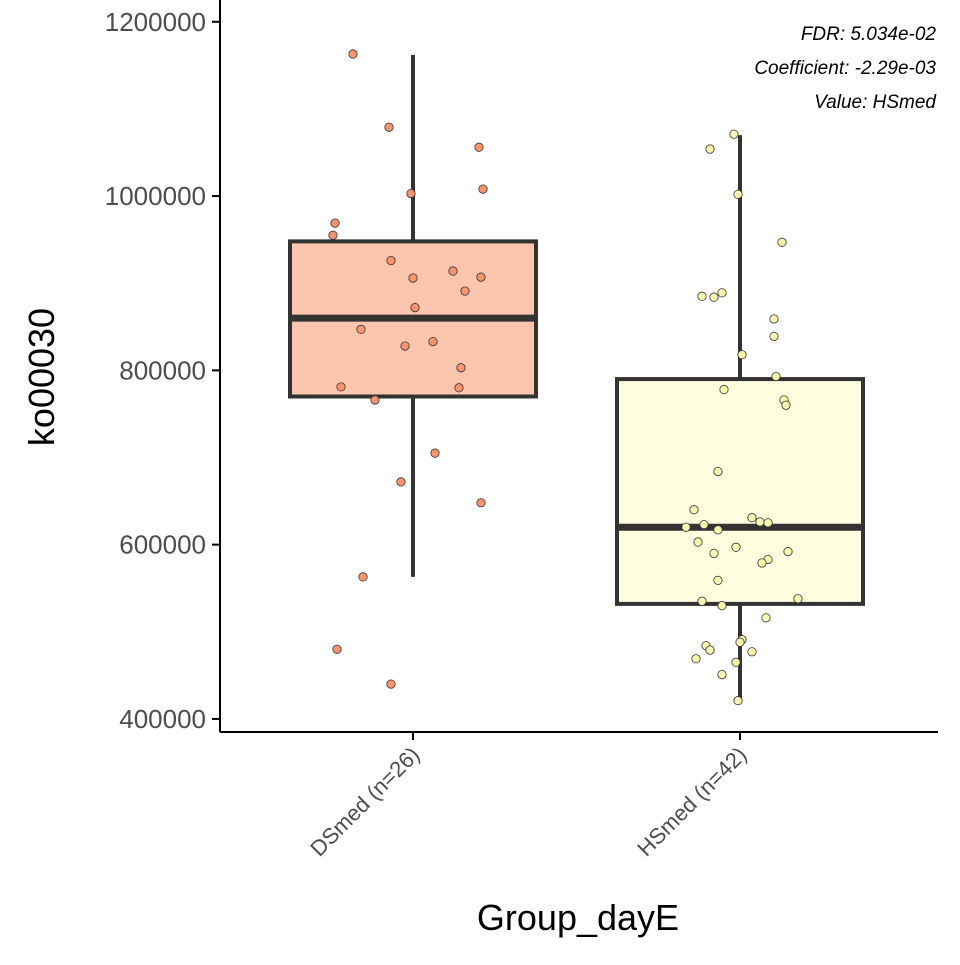 Image resolution: width=960 pixels, height=965 pixels. What do you see at coordinates (740, 491) in the screenshot?
I see `box-iqr` at bounding box center [740, 491].